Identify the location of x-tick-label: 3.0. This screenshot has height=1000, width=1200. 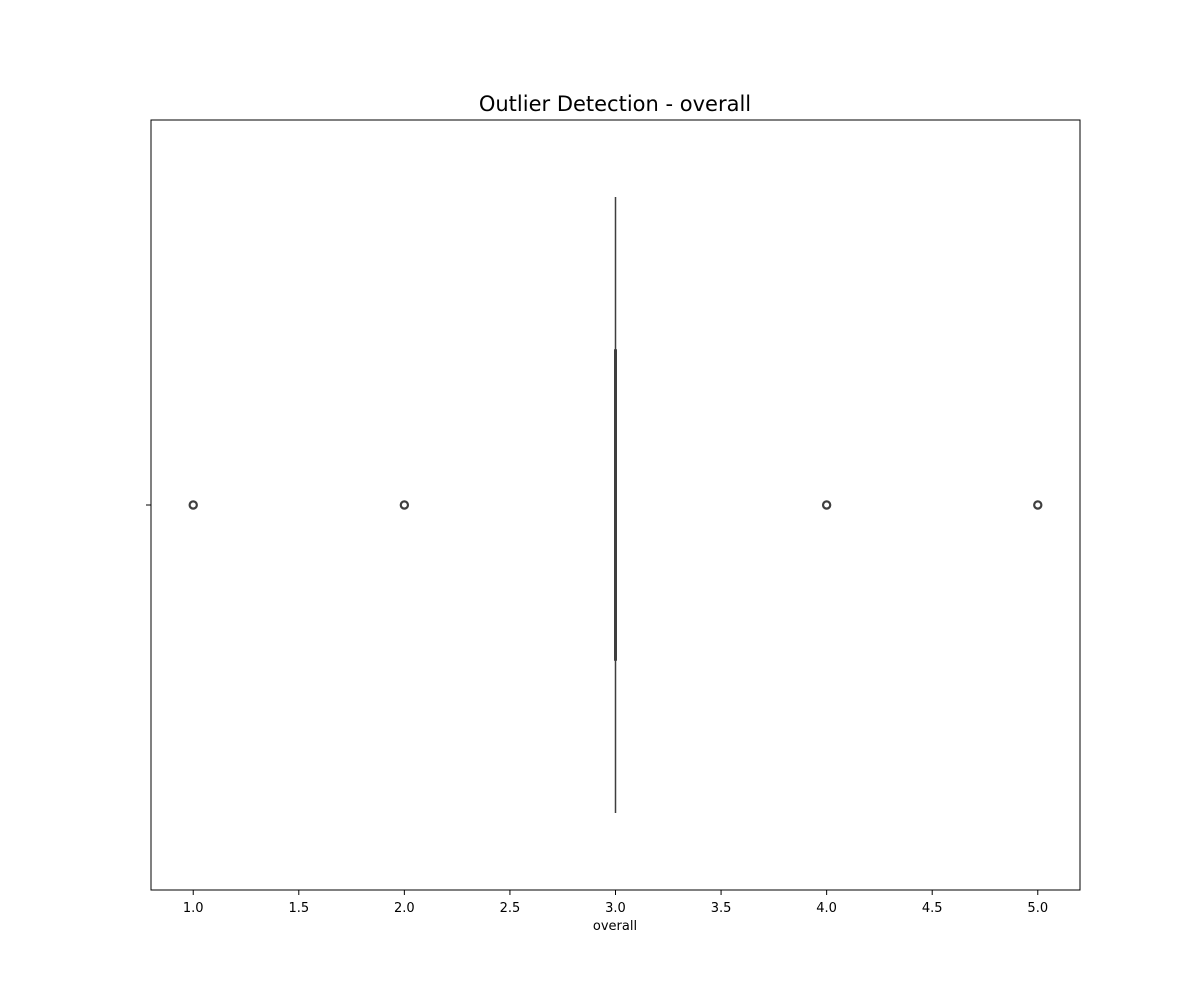
(615, 908).